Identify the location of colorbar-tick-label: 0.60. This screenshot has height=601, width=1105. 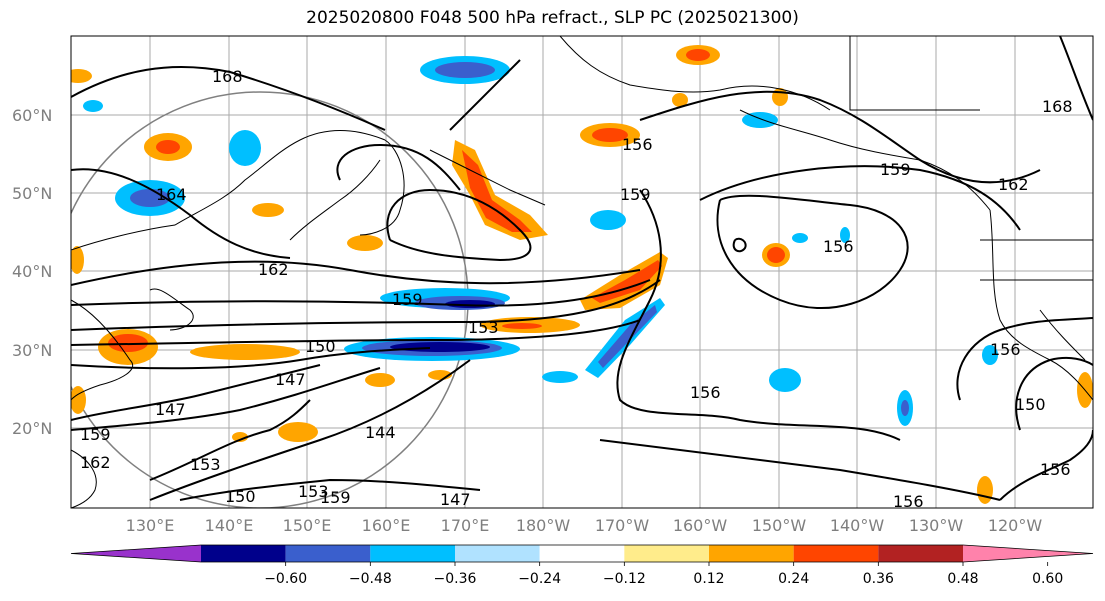
(1047, 579).